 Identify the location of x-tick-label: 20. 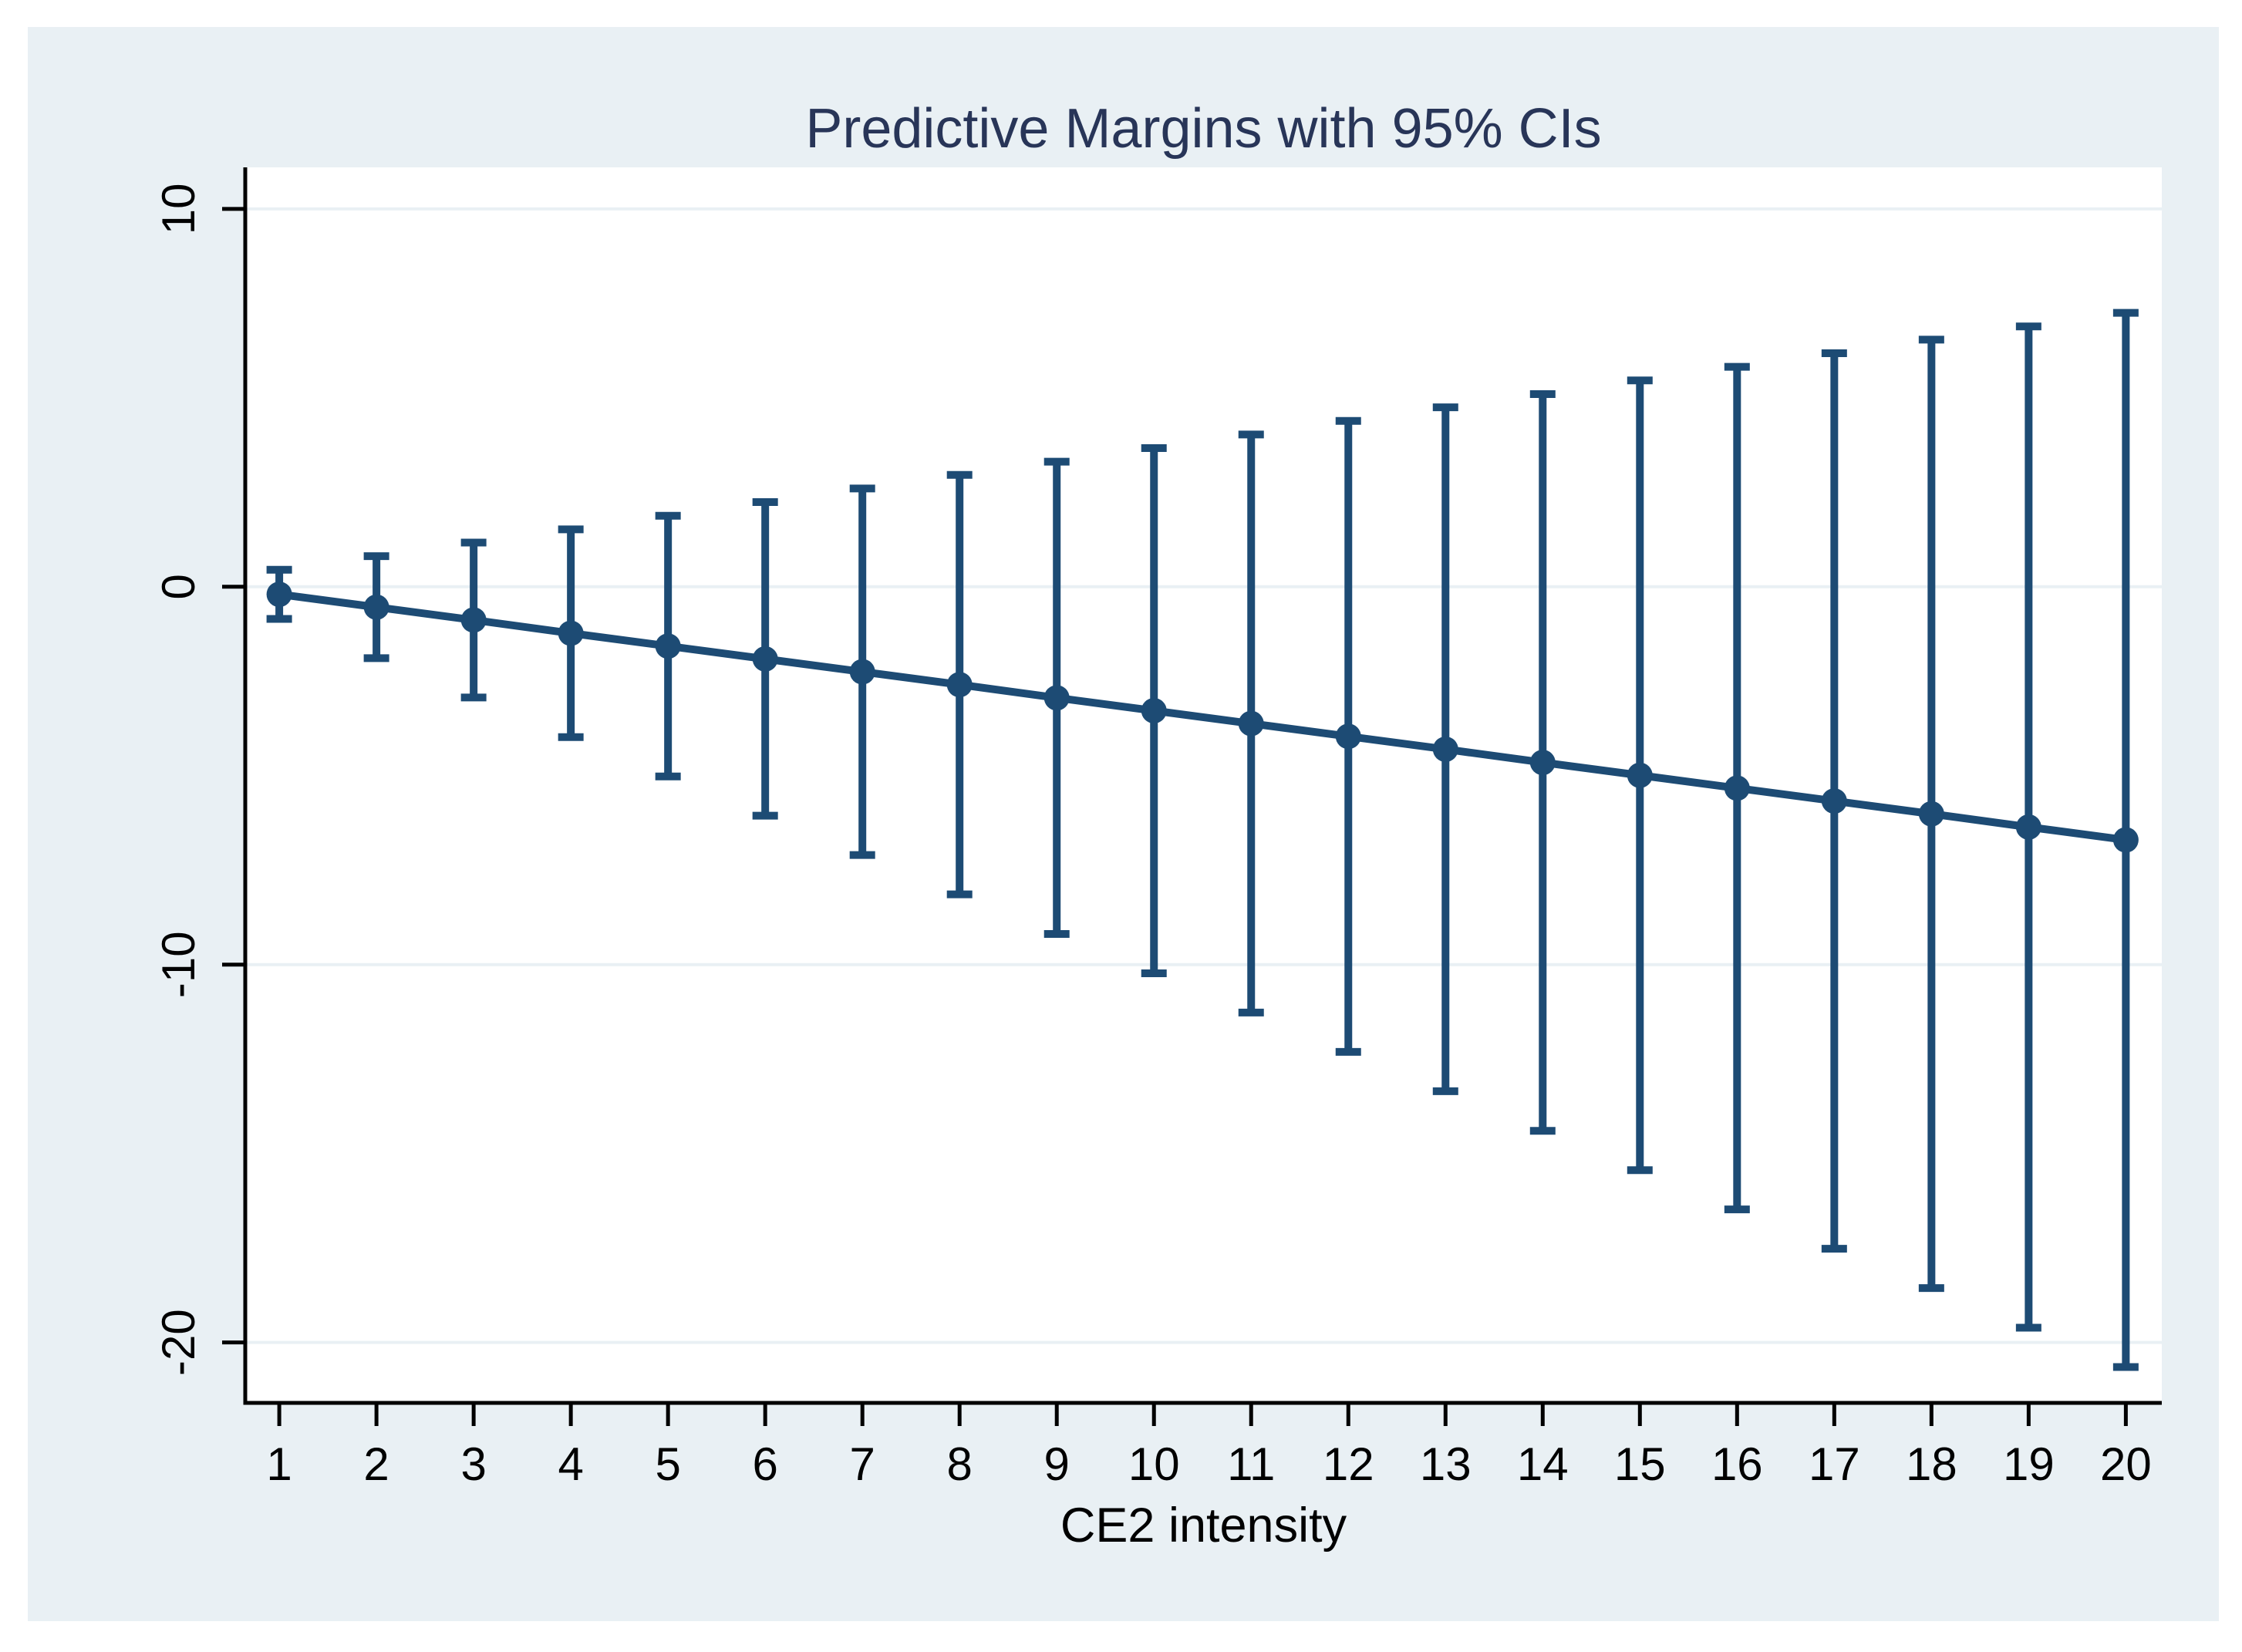
(2126, 1464).